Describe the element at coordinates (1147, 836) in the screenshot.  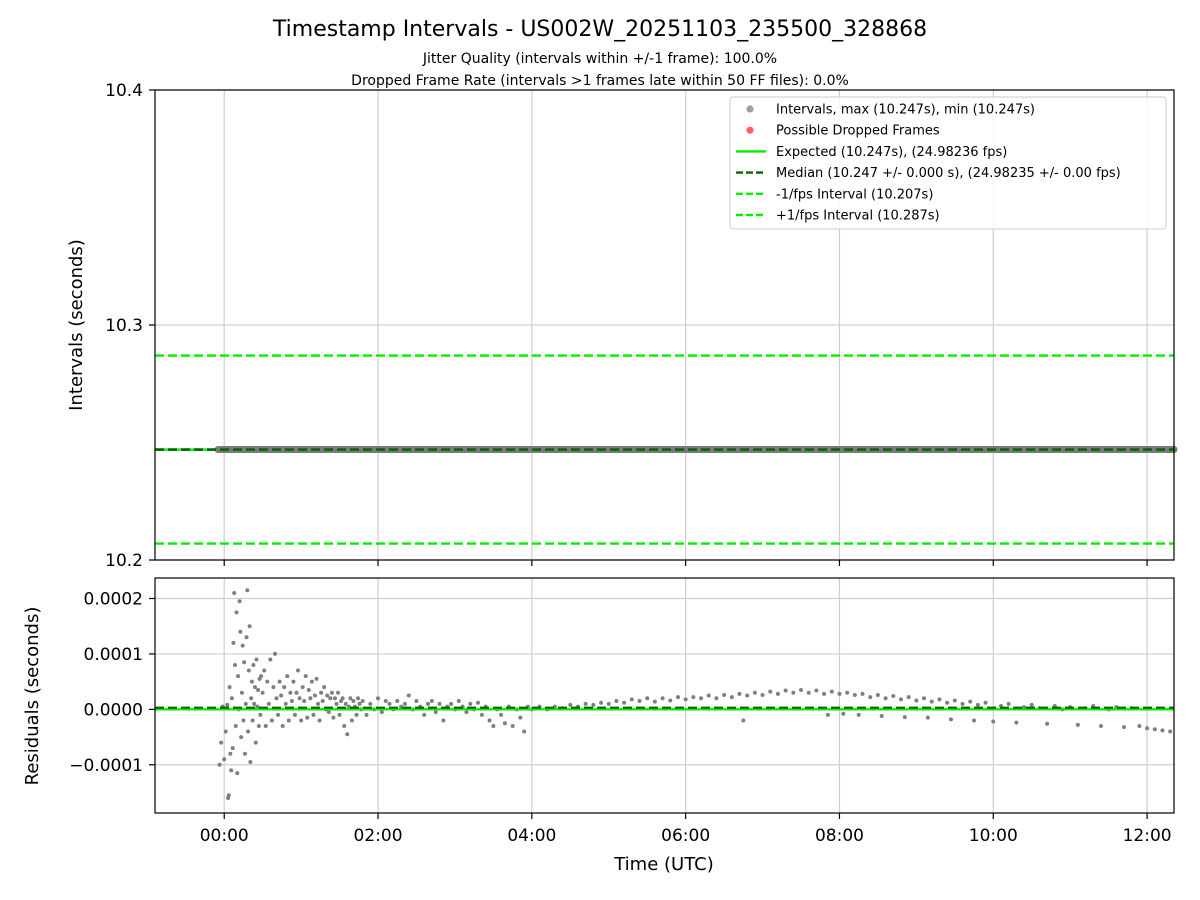
I see `xtick-label-6: 12:00` at that location.